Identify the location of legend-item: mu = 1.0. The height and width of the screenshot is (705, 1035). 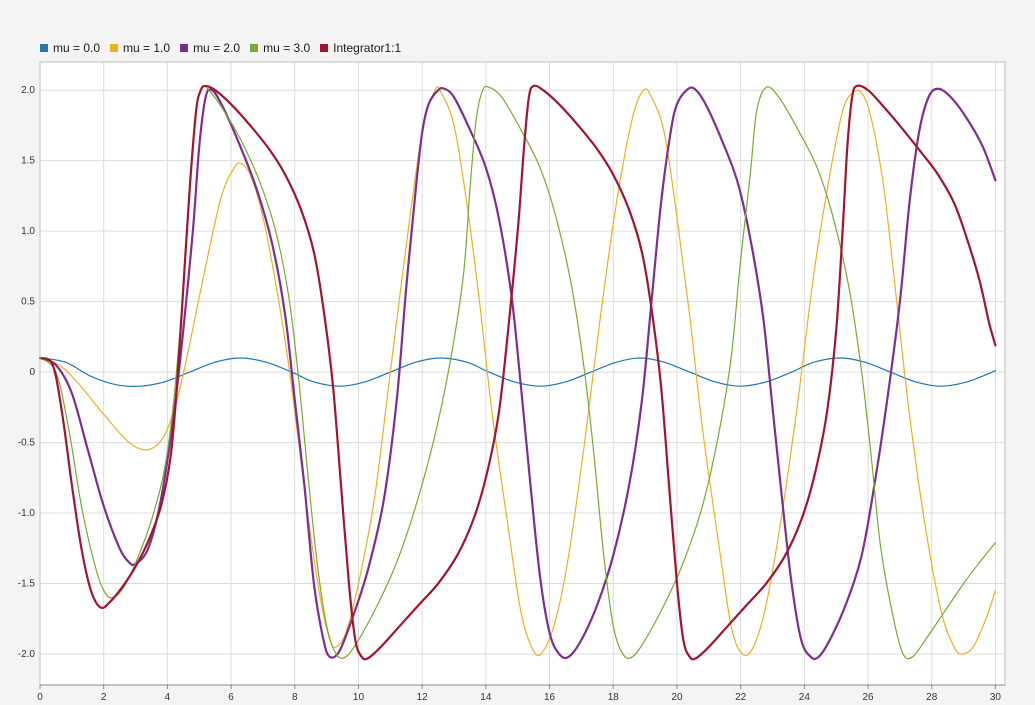
(140, 48).